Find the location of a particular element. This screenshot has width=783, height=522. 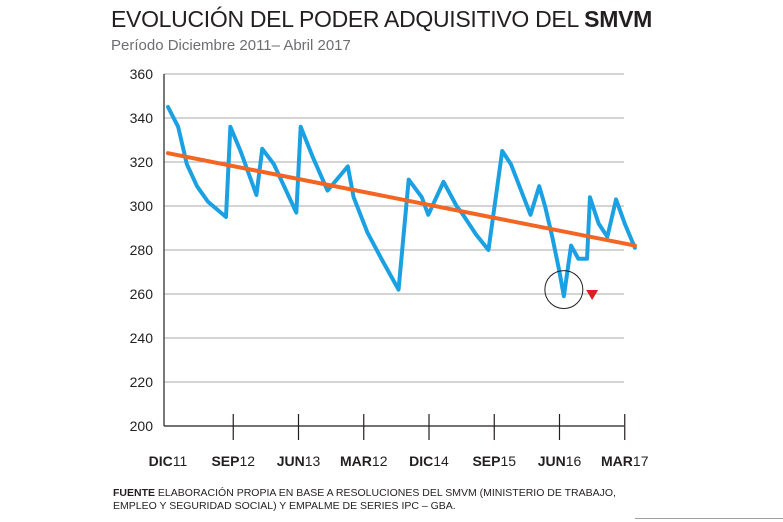

x-tick-label: SEP15 is located at coordinates (494, 461).